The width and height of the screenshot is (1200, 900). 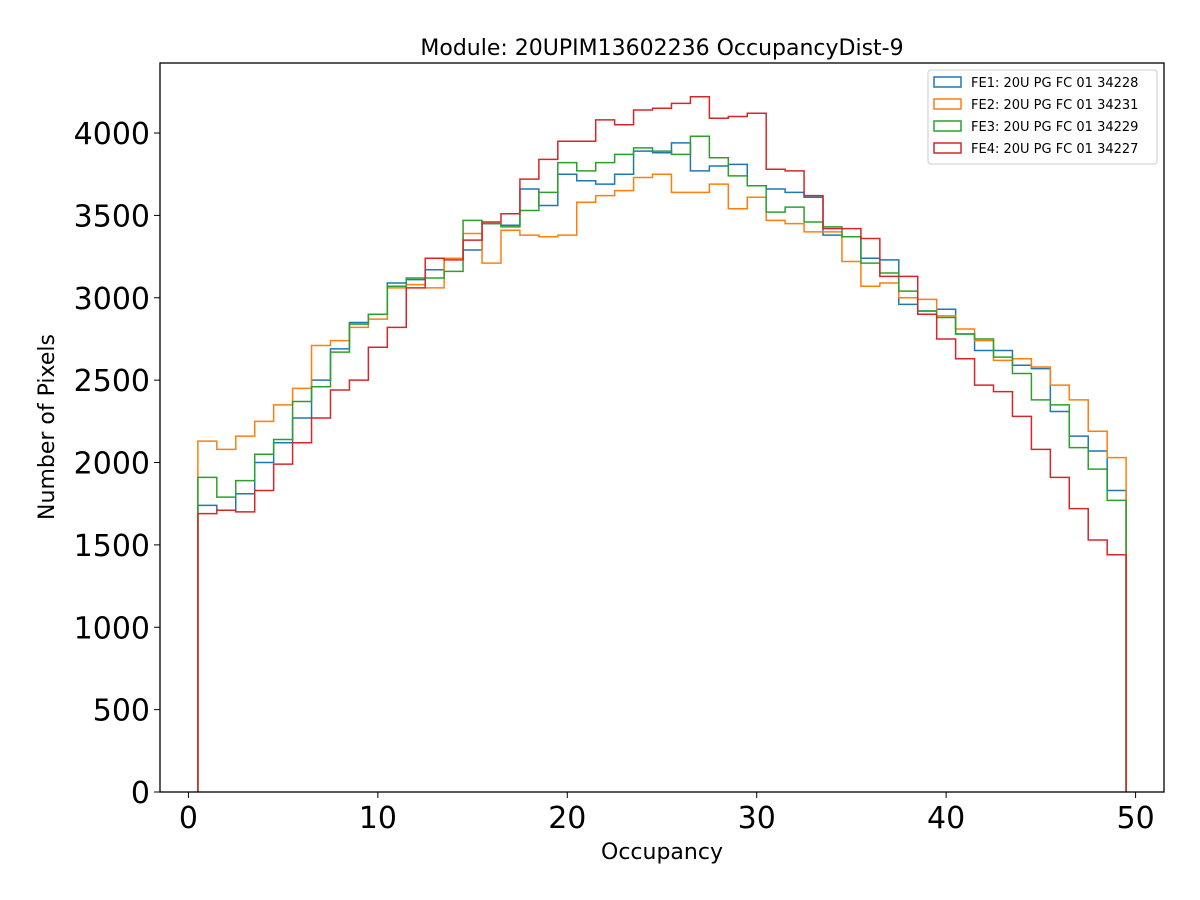 I want to click on x-tick-label: 0, so click(x=188, y=818).